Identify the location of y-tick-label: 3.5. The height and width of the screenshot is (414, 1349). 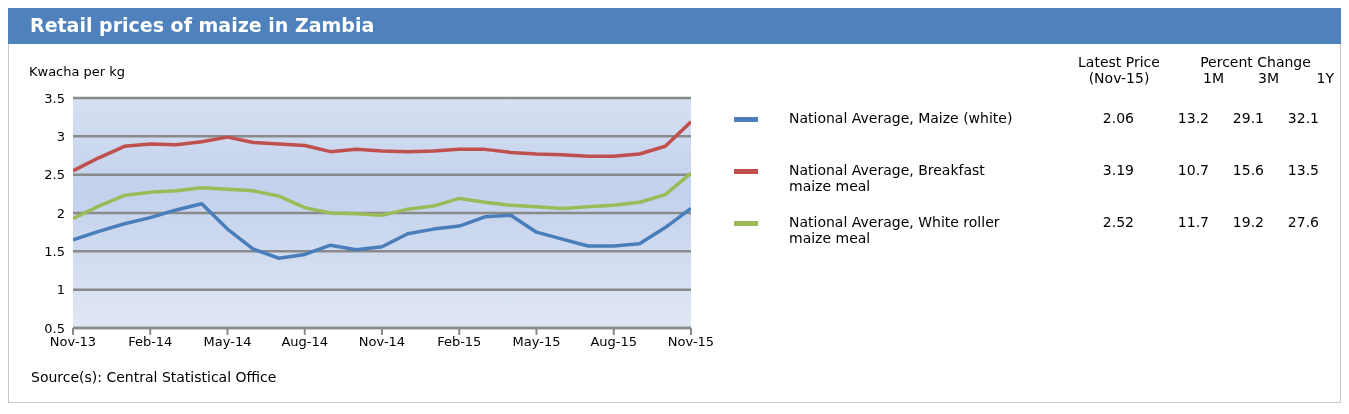
(54, 98).